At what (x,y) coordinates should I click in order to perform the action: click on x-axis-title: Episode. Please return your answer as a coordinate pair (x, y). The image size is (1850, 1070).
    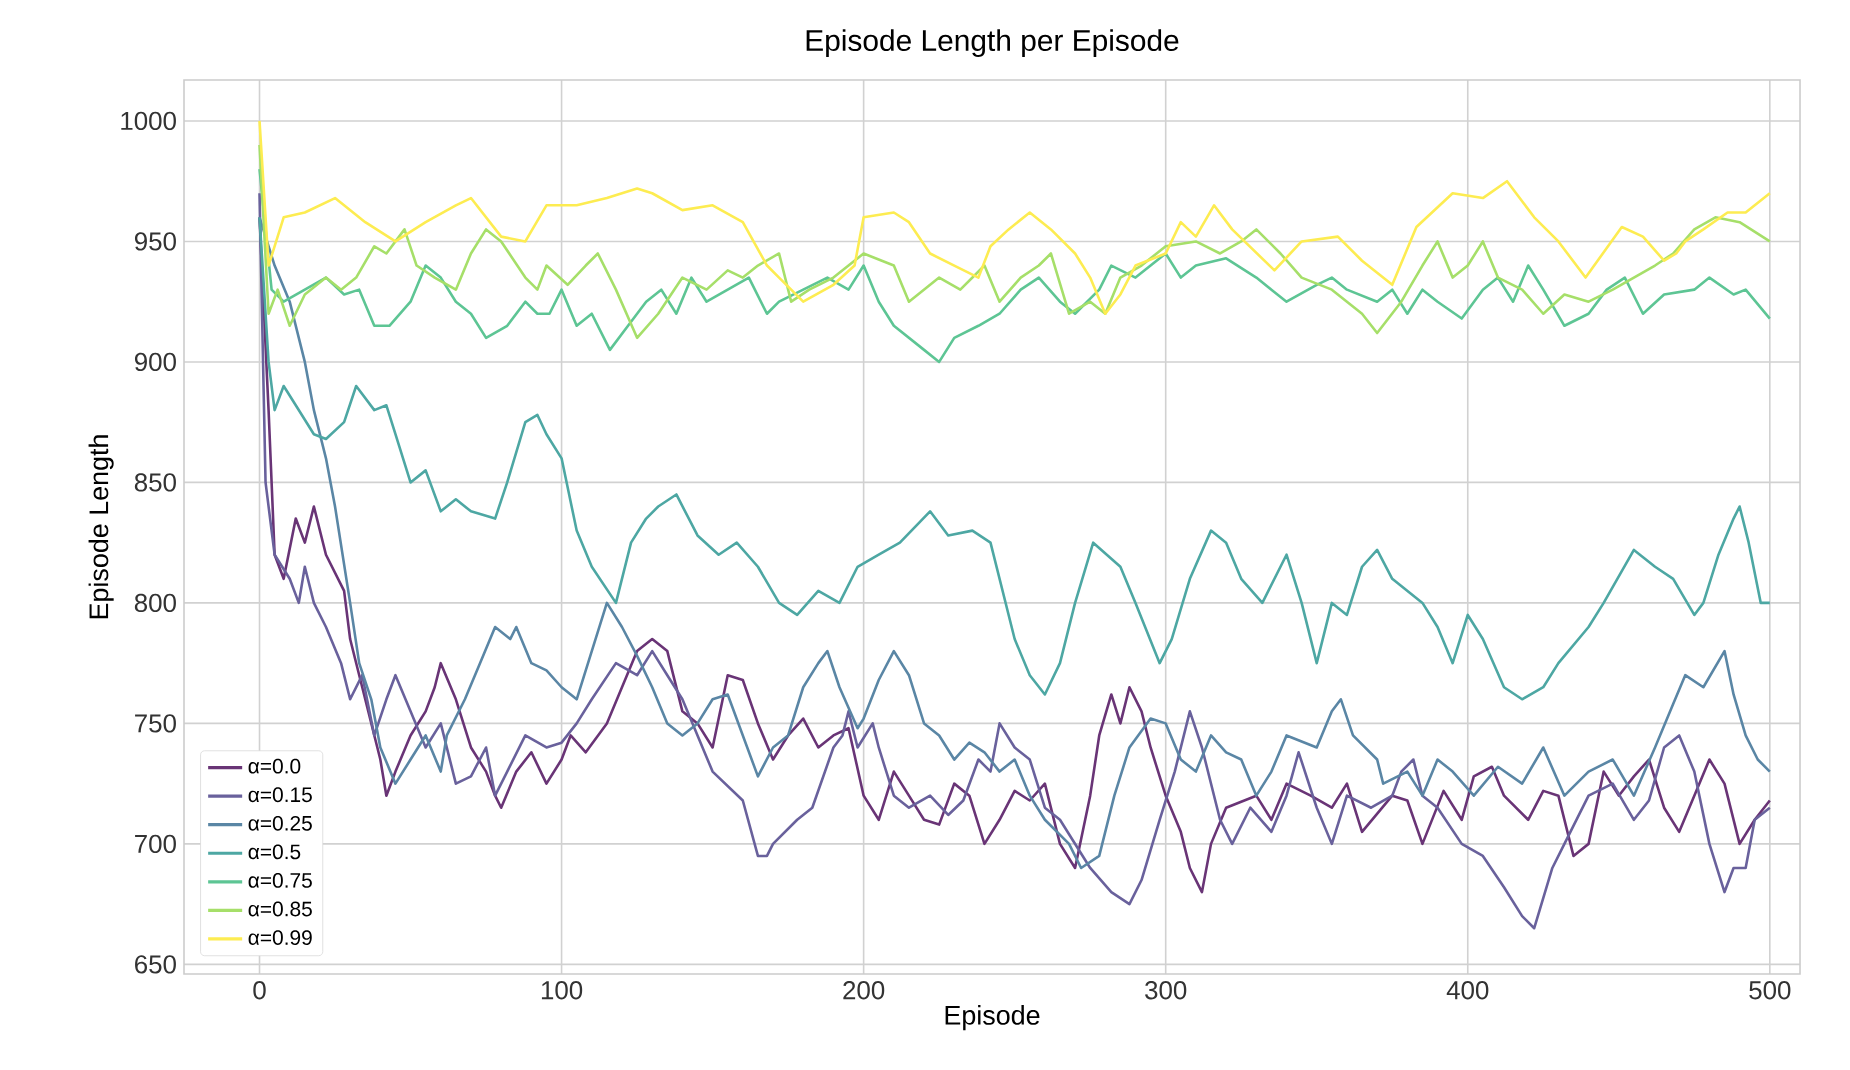
    Looking at the image, I should click on (992, 1018).